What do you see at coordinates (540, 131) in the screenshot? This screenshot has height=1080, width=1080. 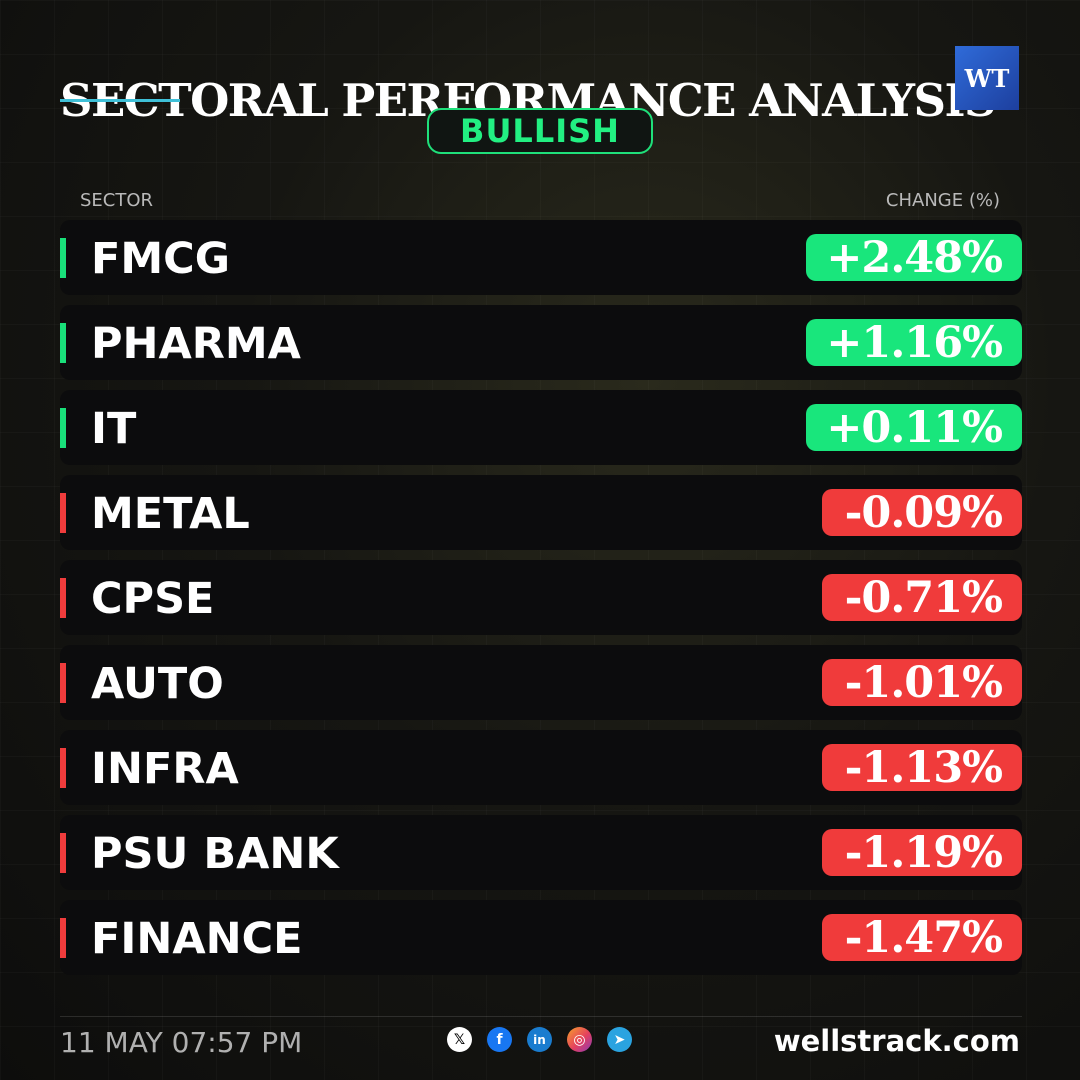 I see `market-sentiment-badge: BULLISH` at bounding box center [540, 131].